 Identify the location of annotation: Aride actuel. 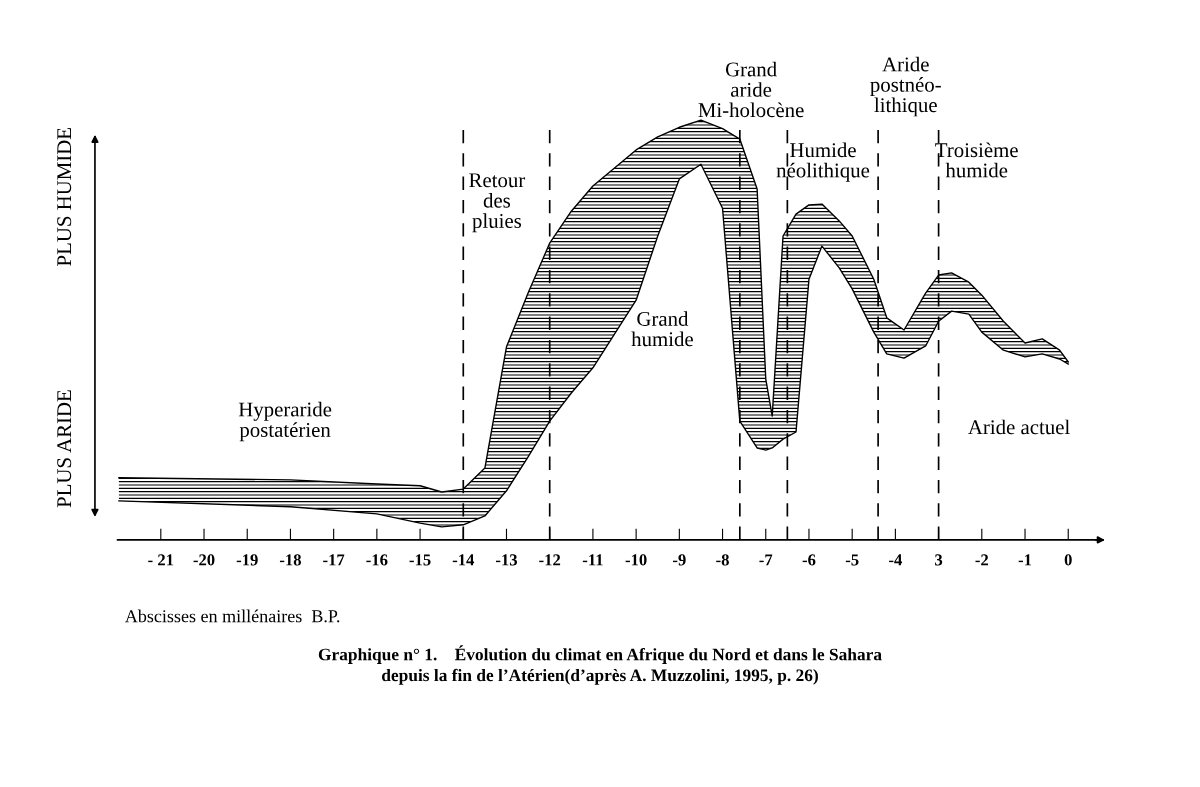
(1019, 427).